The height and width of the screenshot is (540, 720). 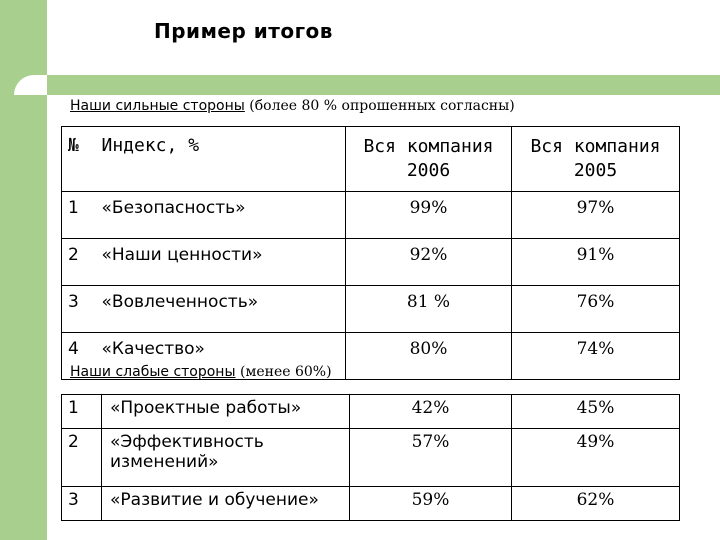 I want to click on row-value-2005: 49%, so click(x=595, y=457).